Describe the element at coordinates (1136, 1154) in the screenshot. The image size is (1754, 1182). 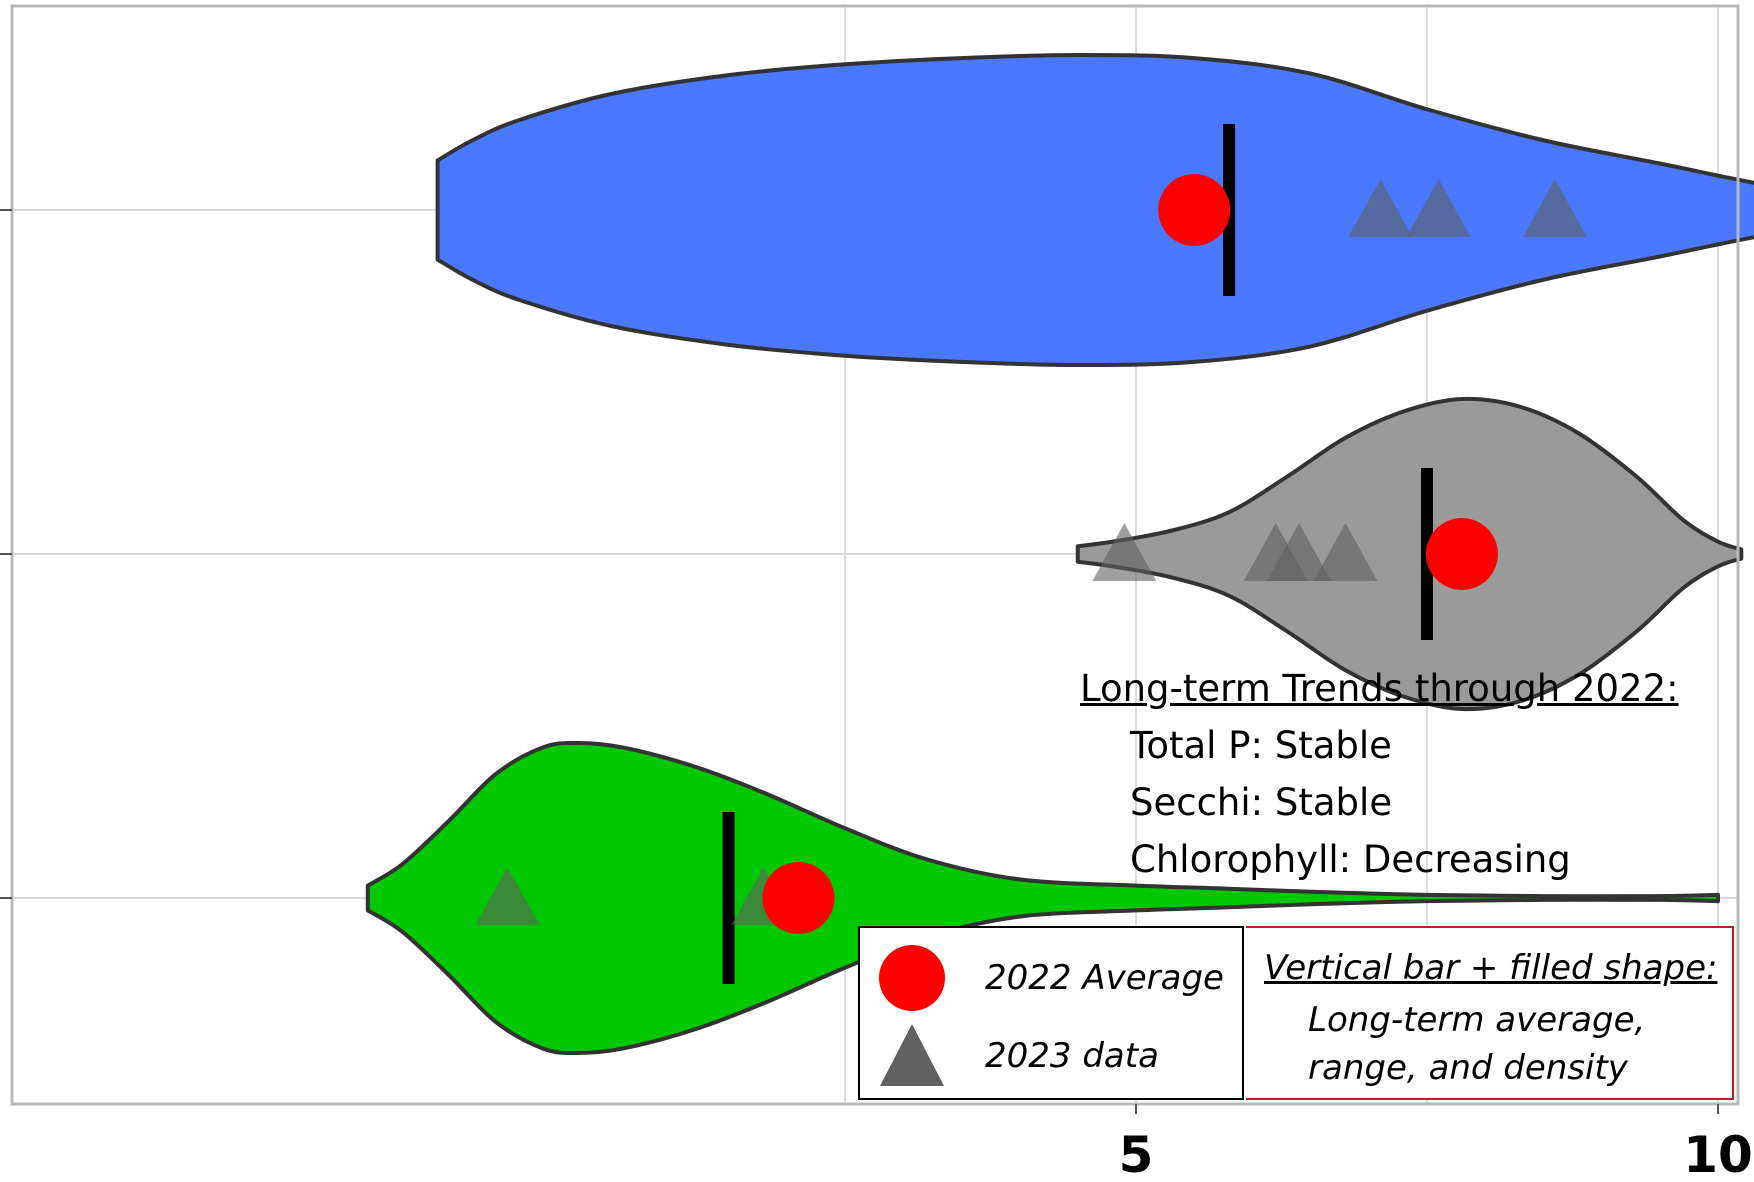
I see `x-tick-label: 5` at that location.